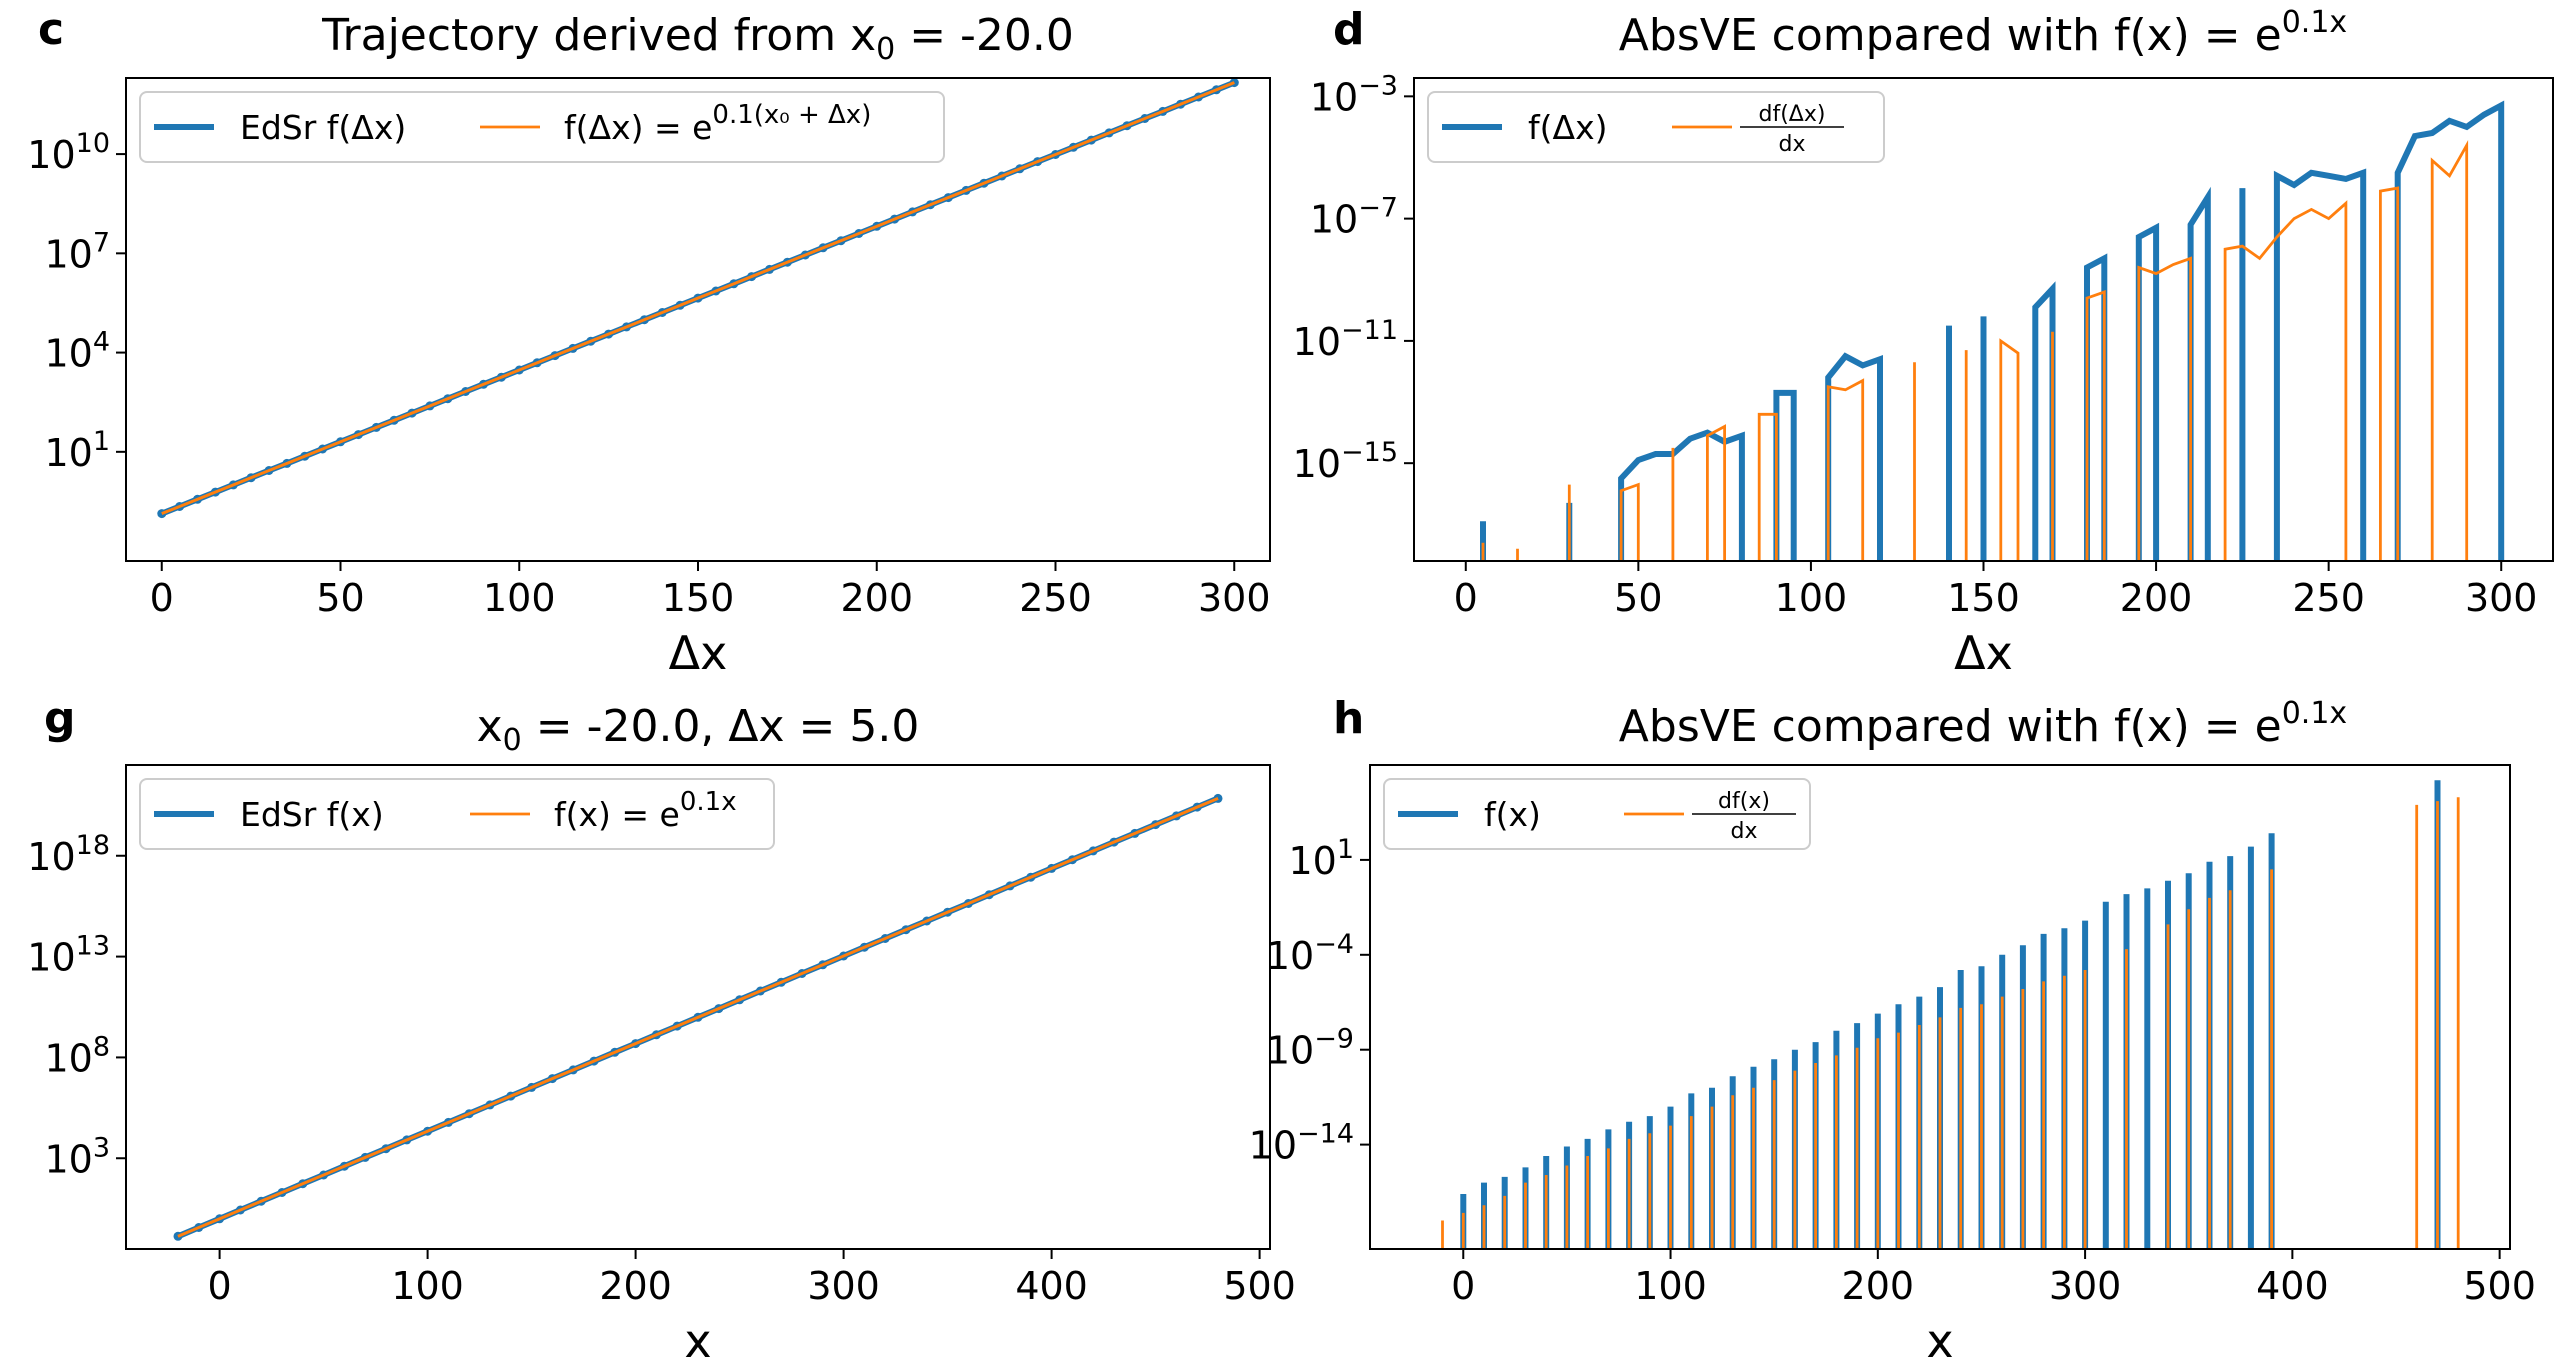 This screenshot has height=1371, width=2560. I want to click on chart-title: Trajectory derived from x0 = -20.0, so click(697, 38).